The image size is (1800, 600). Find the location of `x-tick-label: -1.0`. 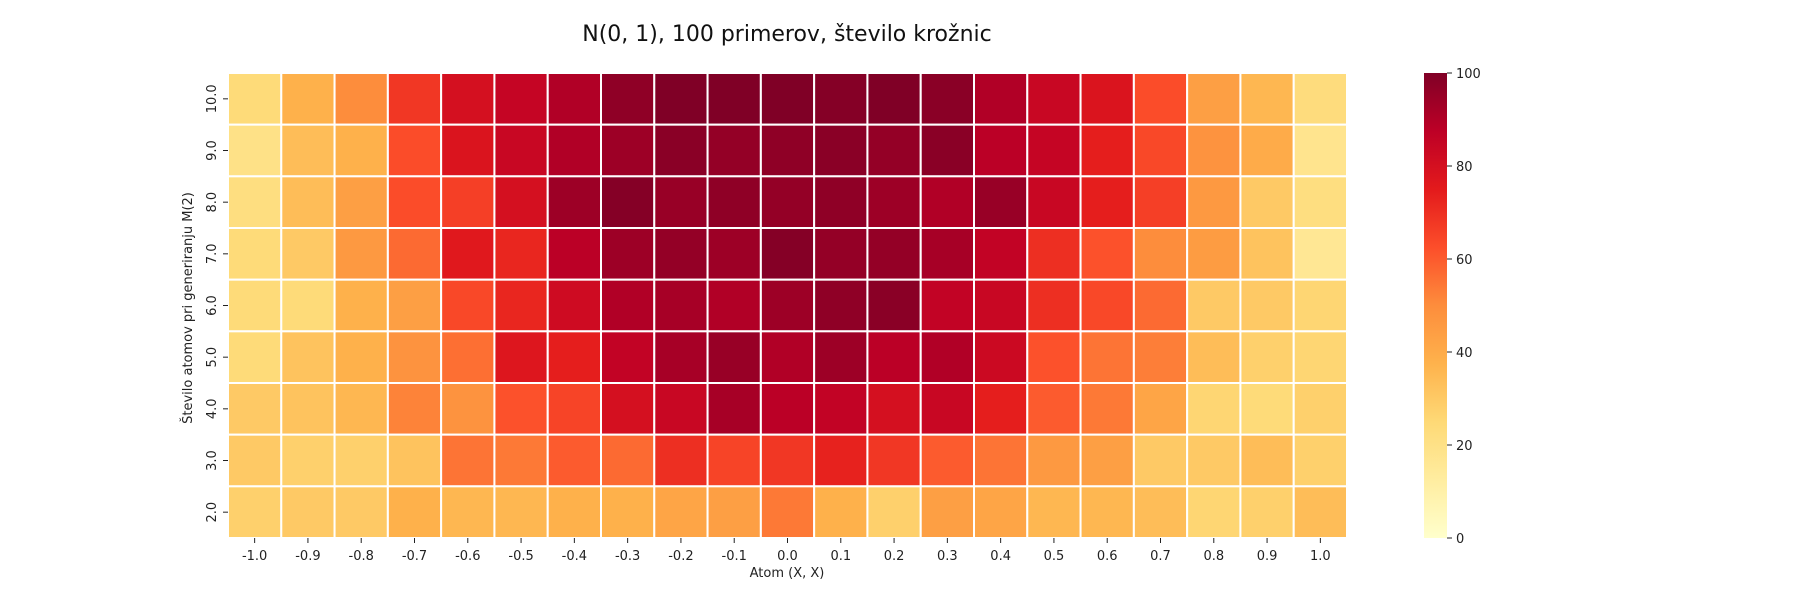

x-tick-label: -1.0 is located at coordinates (254, 556).